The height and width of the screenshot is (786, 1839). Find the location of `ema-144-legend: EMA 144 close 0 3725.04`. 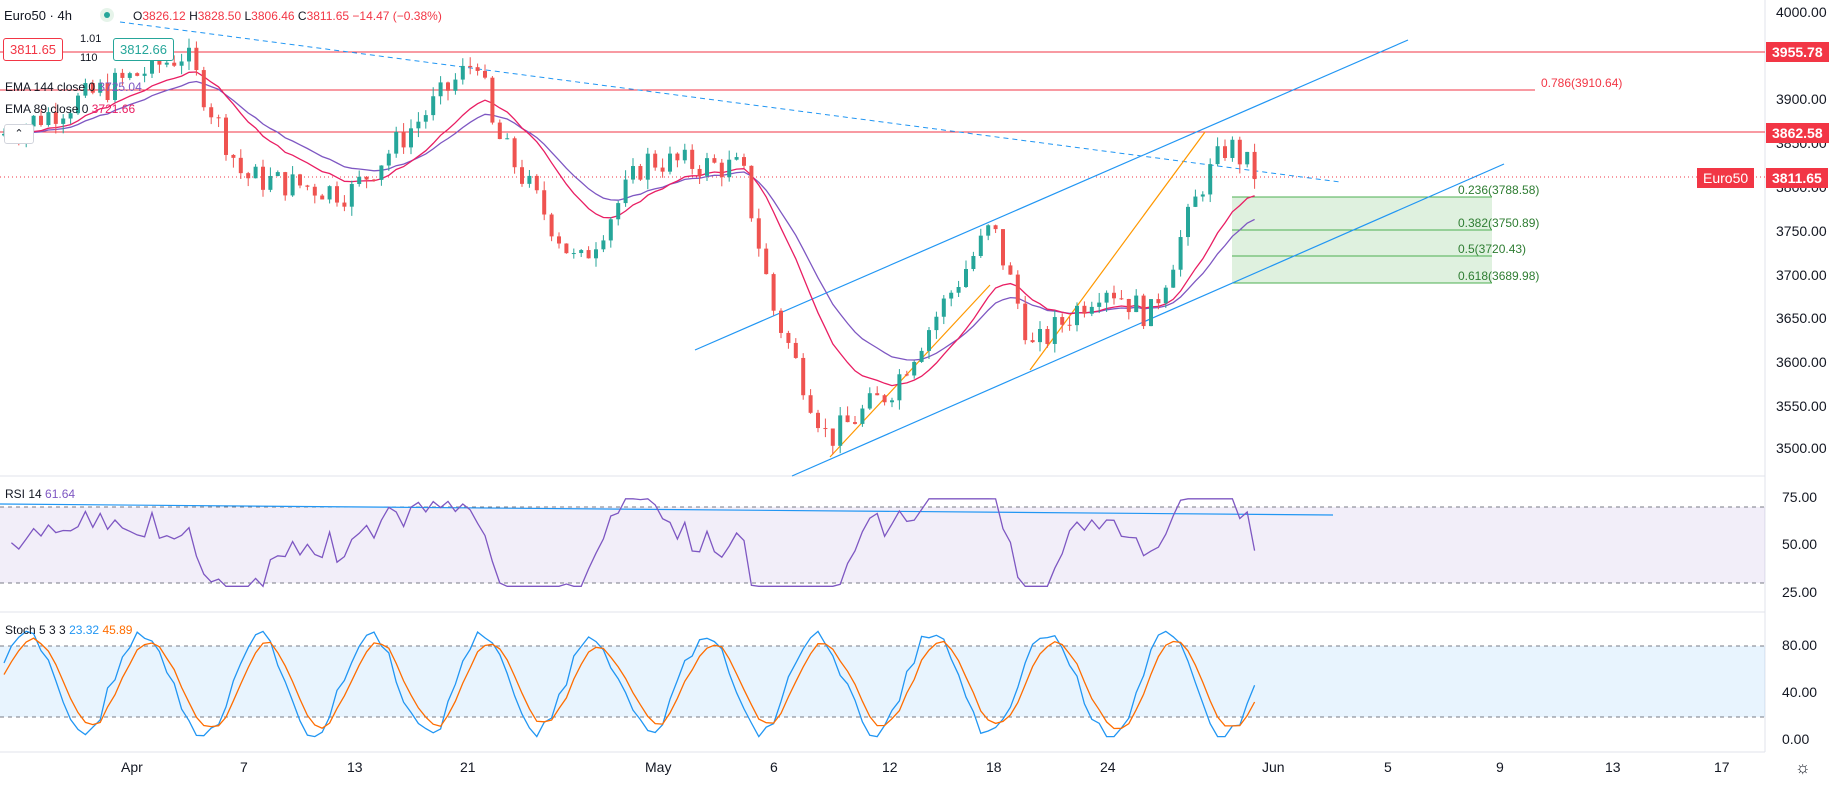

ema-144-legend: EMA 144 close 0 3725.04 is located at coordinates (73, 87).